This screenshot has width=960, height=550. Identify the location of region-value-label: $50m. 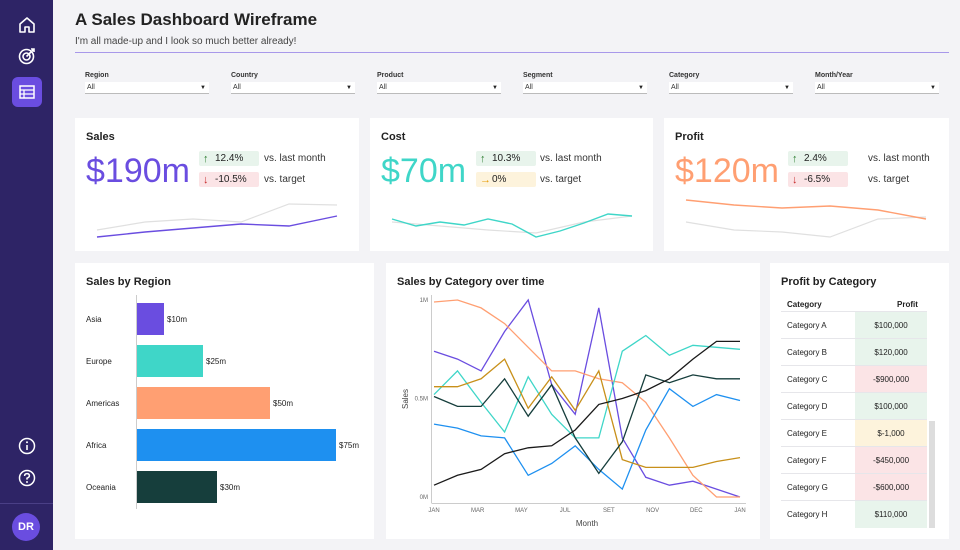
(283, 403).